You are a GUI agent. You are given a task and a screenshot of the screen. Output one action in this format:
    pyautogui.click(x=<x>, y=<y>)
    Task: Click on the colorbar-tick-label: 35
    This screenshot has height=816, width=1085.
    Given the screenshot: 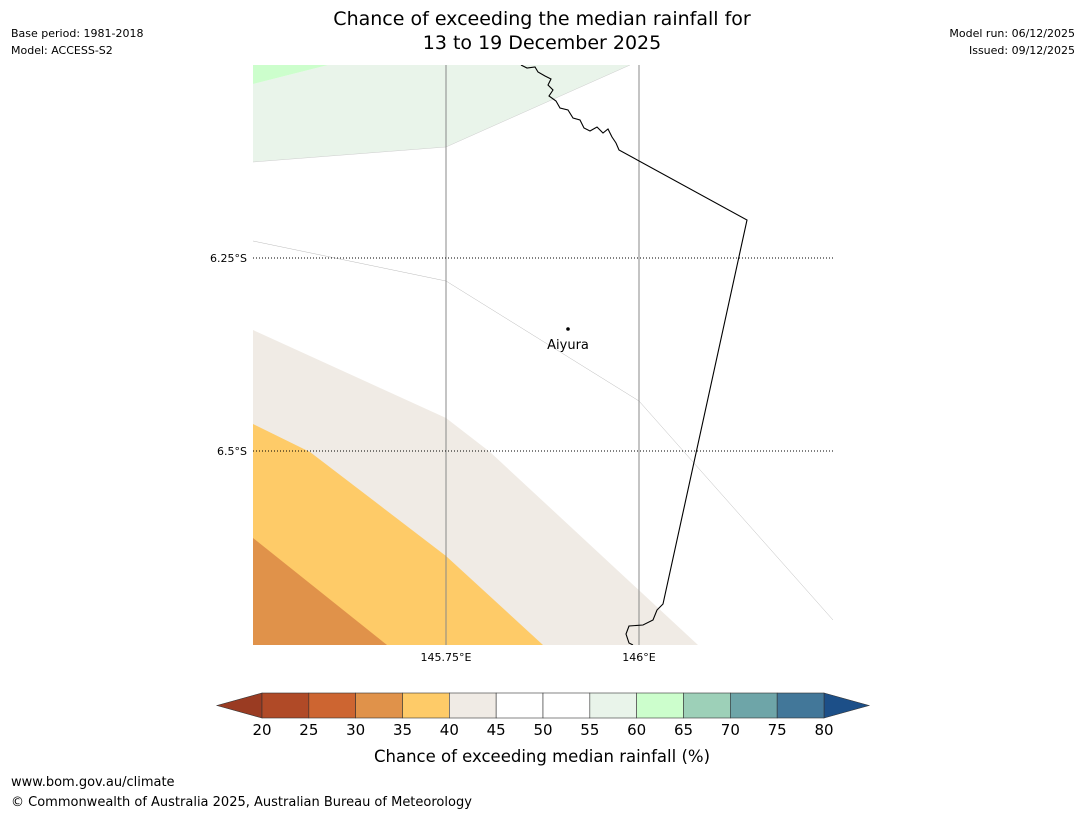 What is the action you would take?
    pyautogui.click(x=402, y=730)
    